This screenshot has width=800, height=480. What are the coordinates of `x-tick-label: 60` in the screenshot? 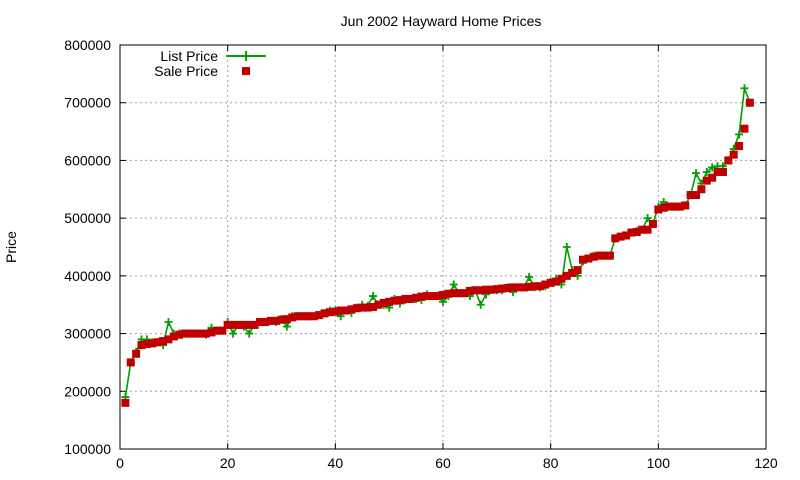 It's located at (443, 463).